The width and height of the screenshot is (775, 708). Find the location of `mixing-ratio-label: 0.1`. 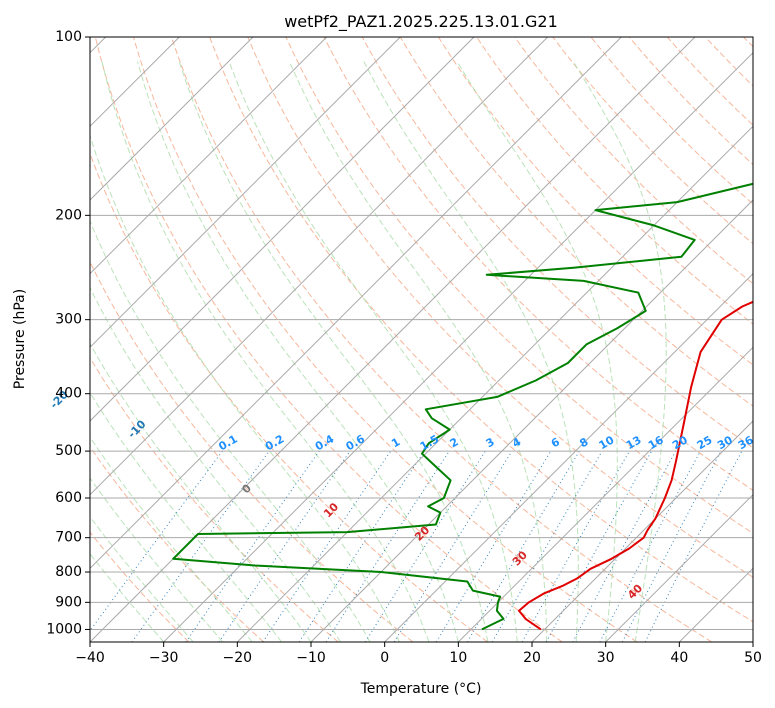

mixing-ratio-label: 0.1 is located at coordinates (227, 442).